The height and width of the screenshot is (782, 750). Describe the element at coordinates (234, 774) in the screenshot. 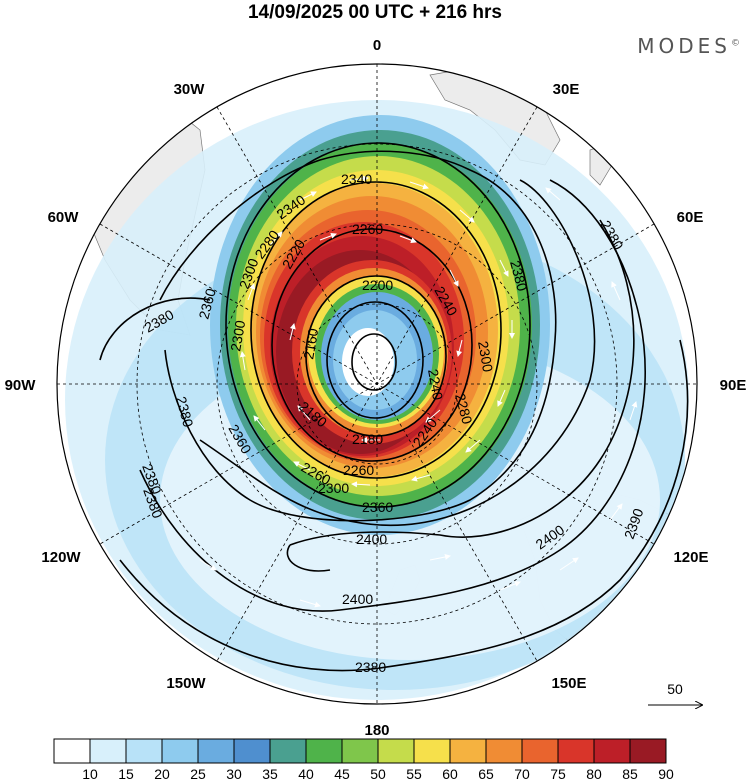

I see `colorbar-tick-label: 30` at that location.